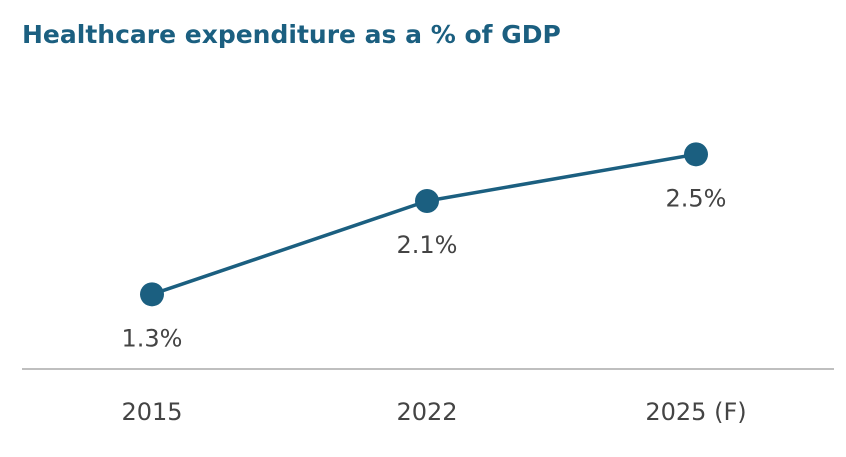 This screenshot has width=846, height=457. Describe the element at coordinates (151, 412) in the screenshot. I see `x-tick-label: 2015` at that location.